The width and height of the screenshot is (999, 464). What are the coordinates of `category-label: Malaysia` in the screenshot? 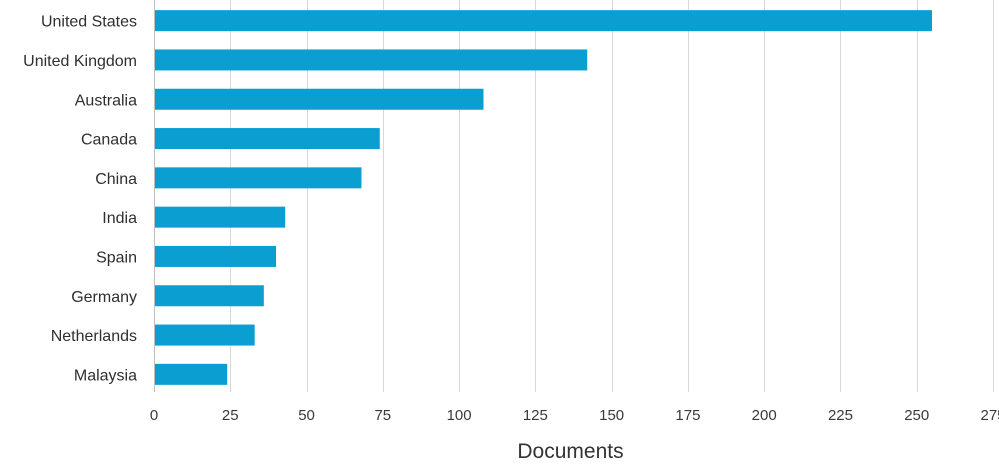 It's located at (105, 375).